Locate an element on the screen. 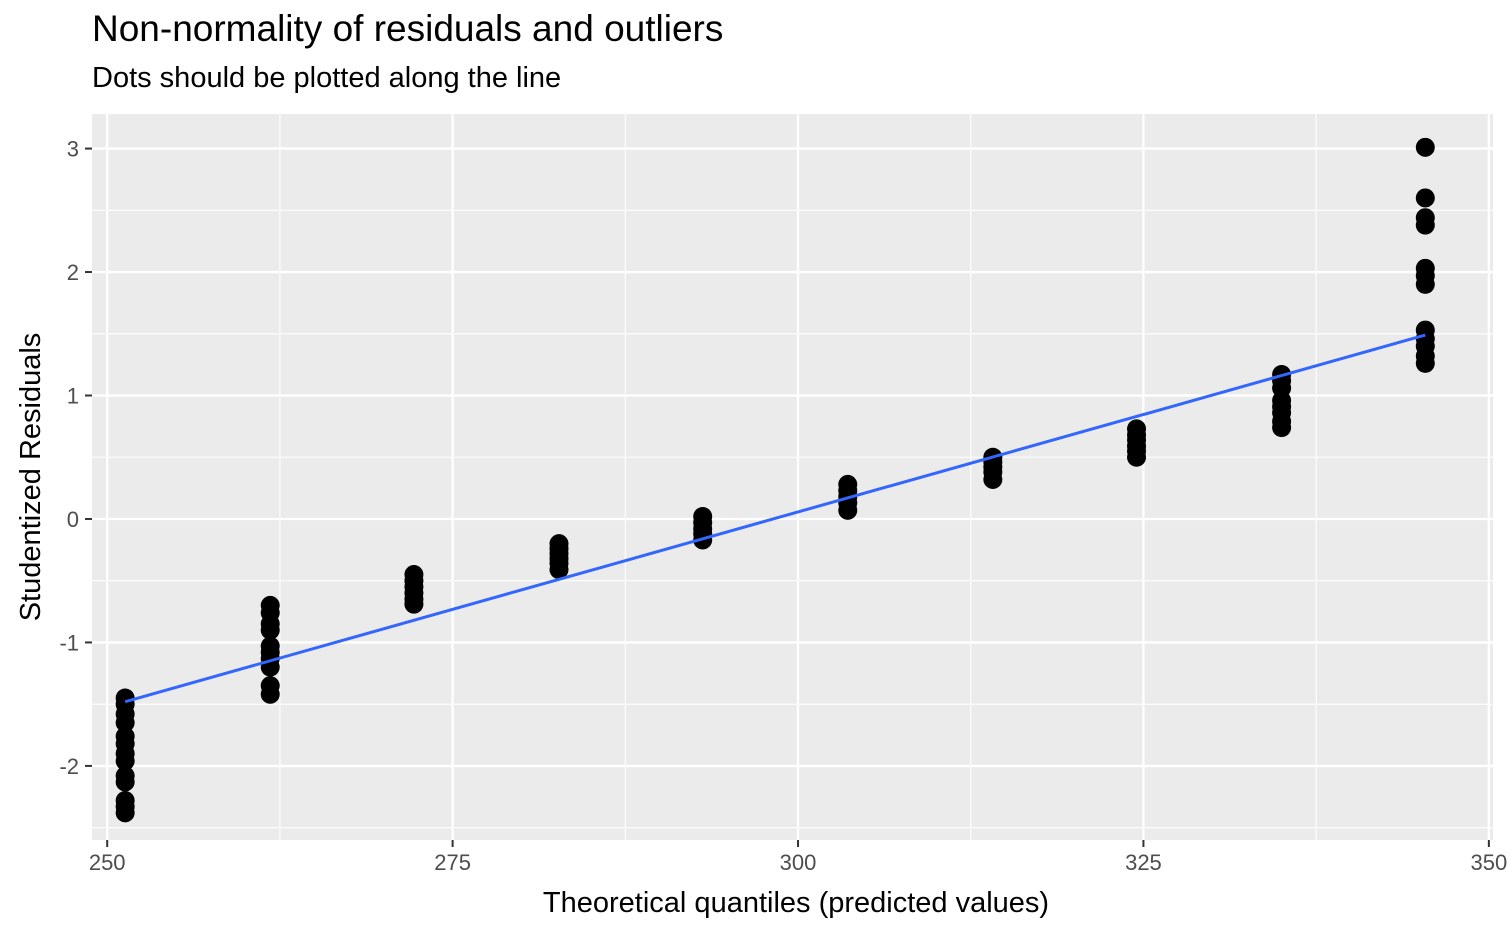 The width and height of the screenshot is (1512, 934). x-tick-label: 275 is located at coordinates (452, 862).